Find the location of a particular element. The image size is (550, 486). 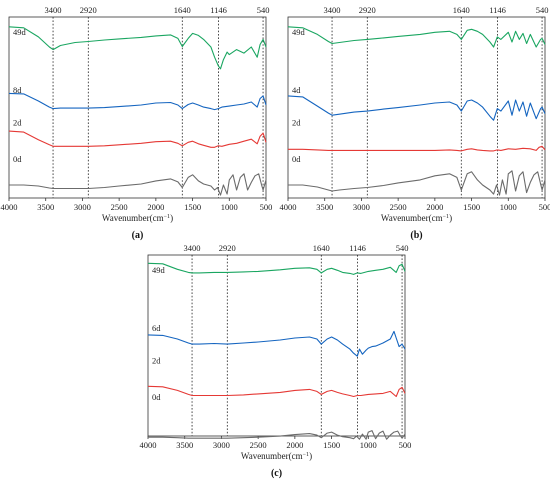

panel-label: (a) is located at coordinates (138, 235).